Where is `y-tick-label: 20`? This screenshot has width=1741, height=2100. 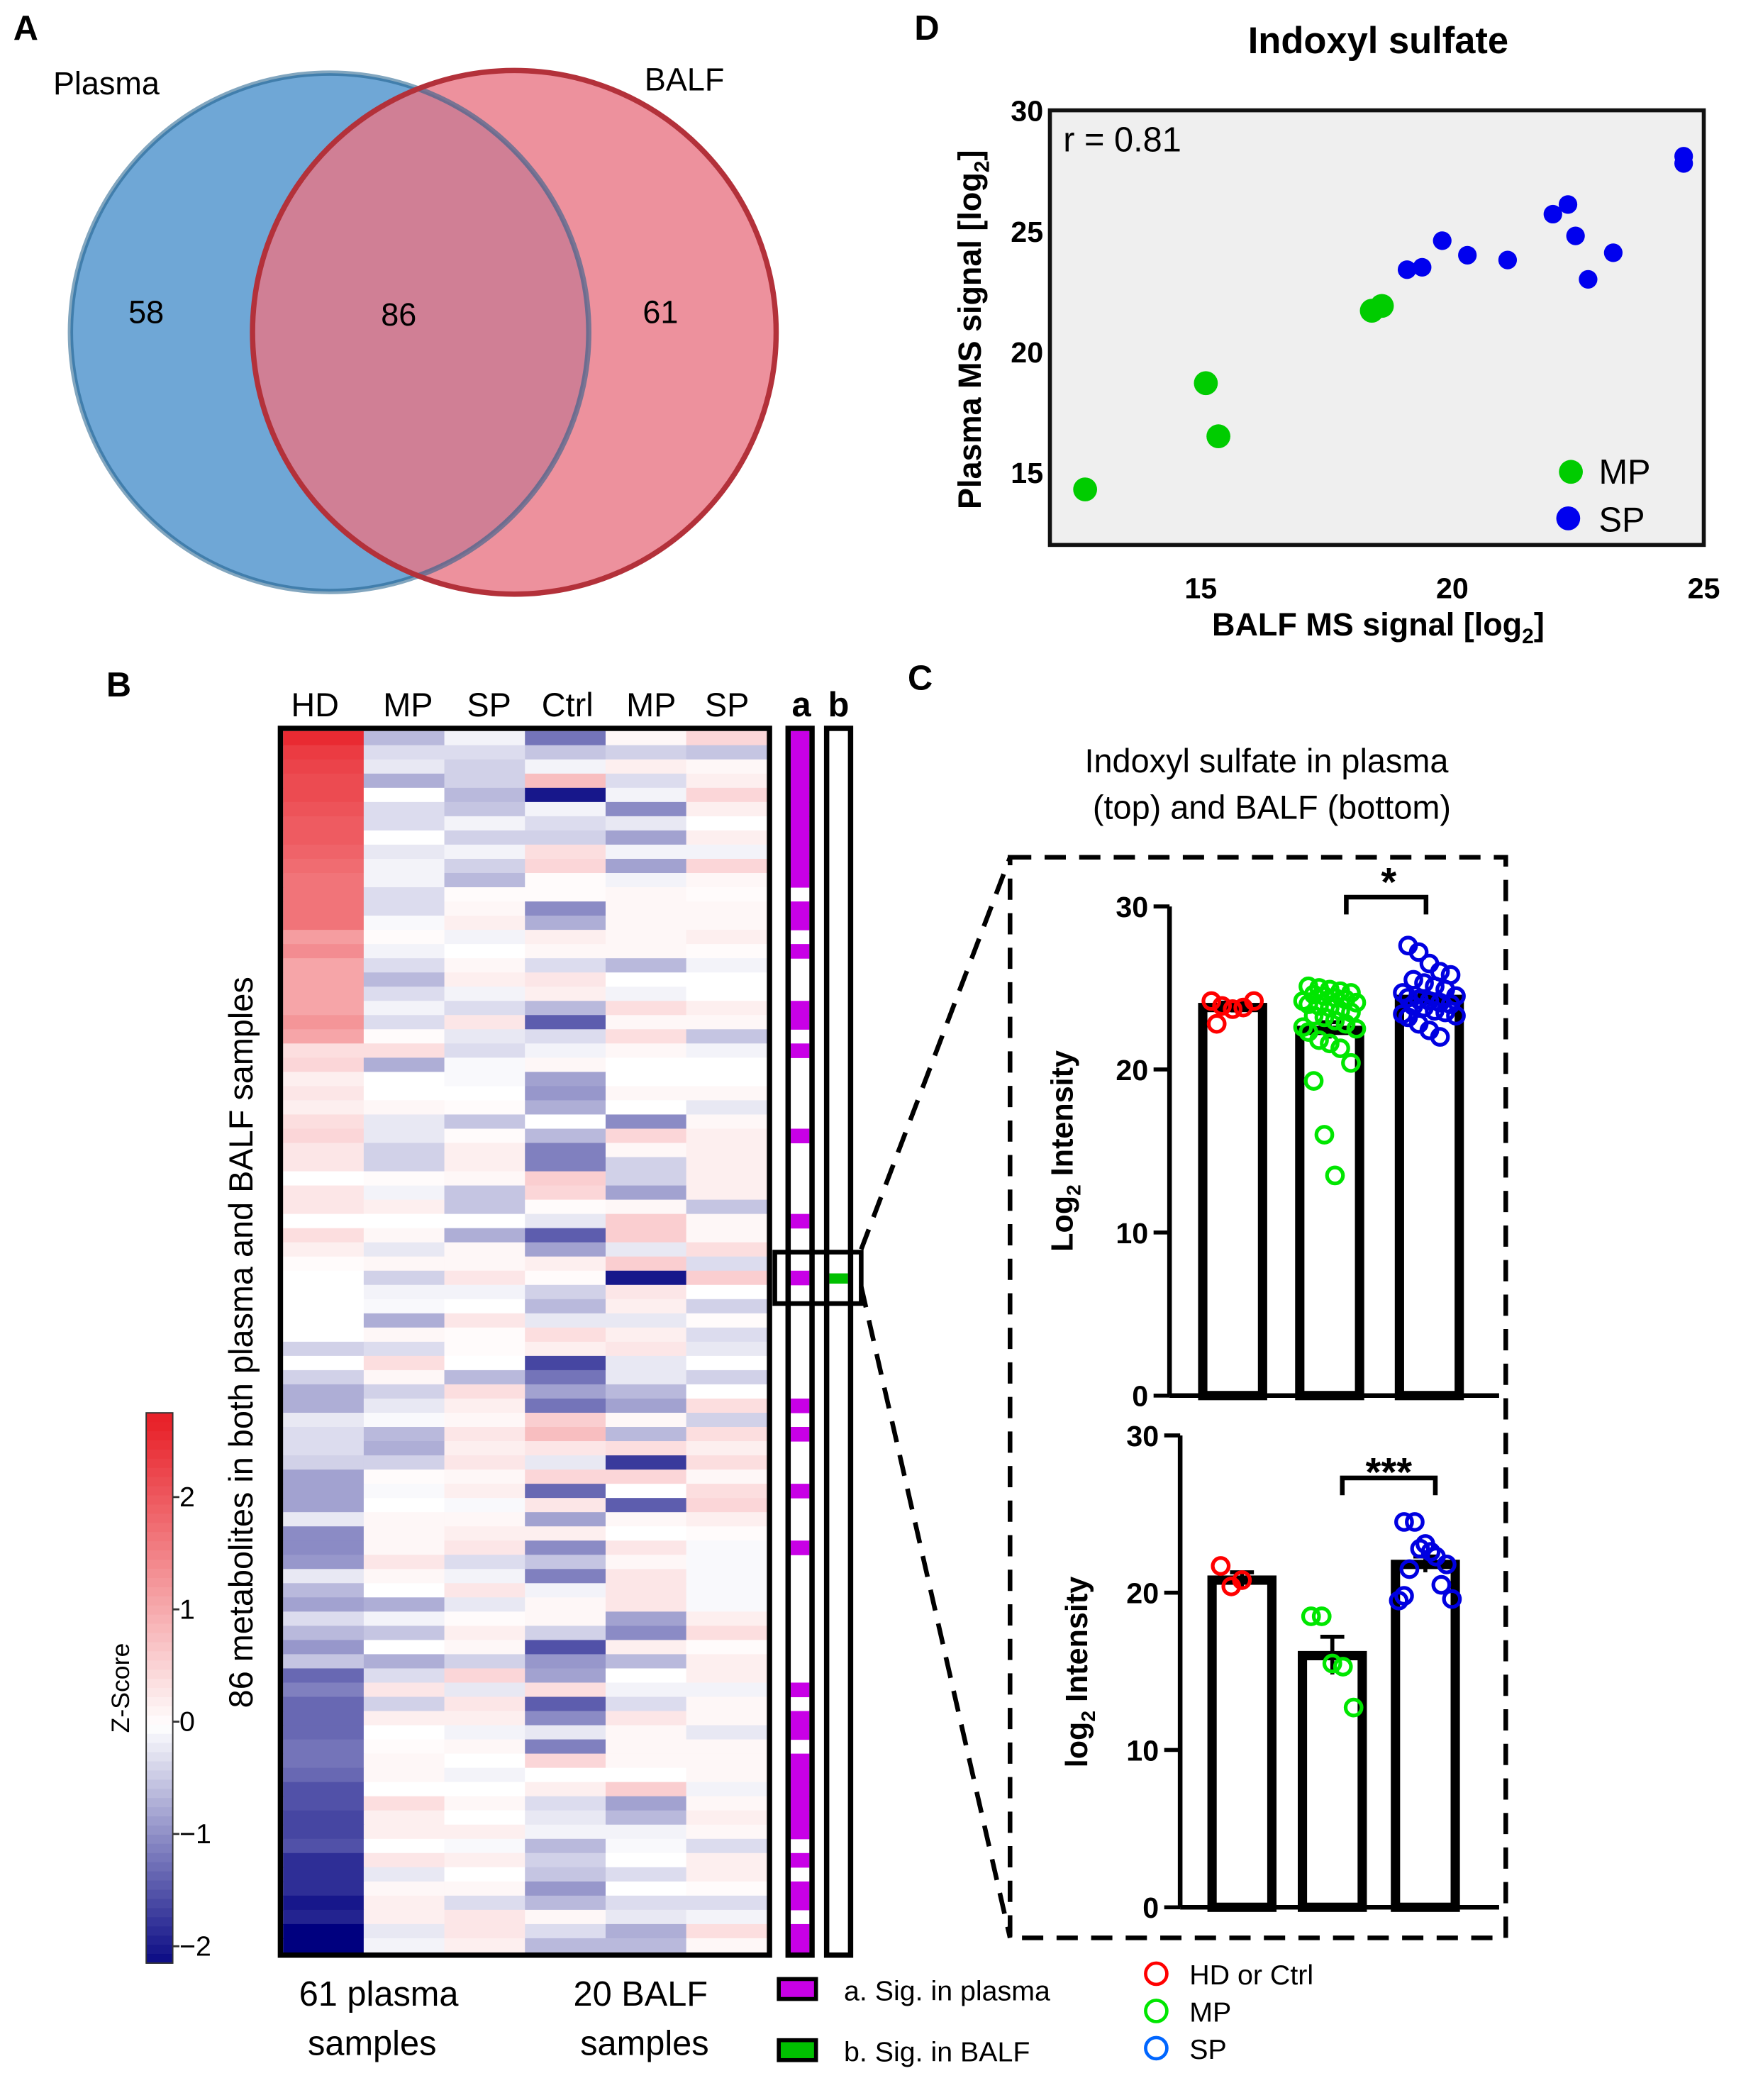
y-tick-label: 20 is located at coordinates (1142, 1593).